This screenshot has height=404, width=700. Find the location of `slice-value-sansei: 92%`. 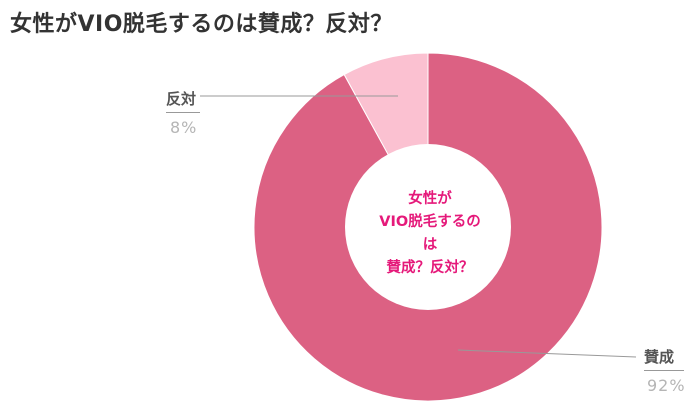

slice-value-sansei: 92% is located at coordinates (666, 385).